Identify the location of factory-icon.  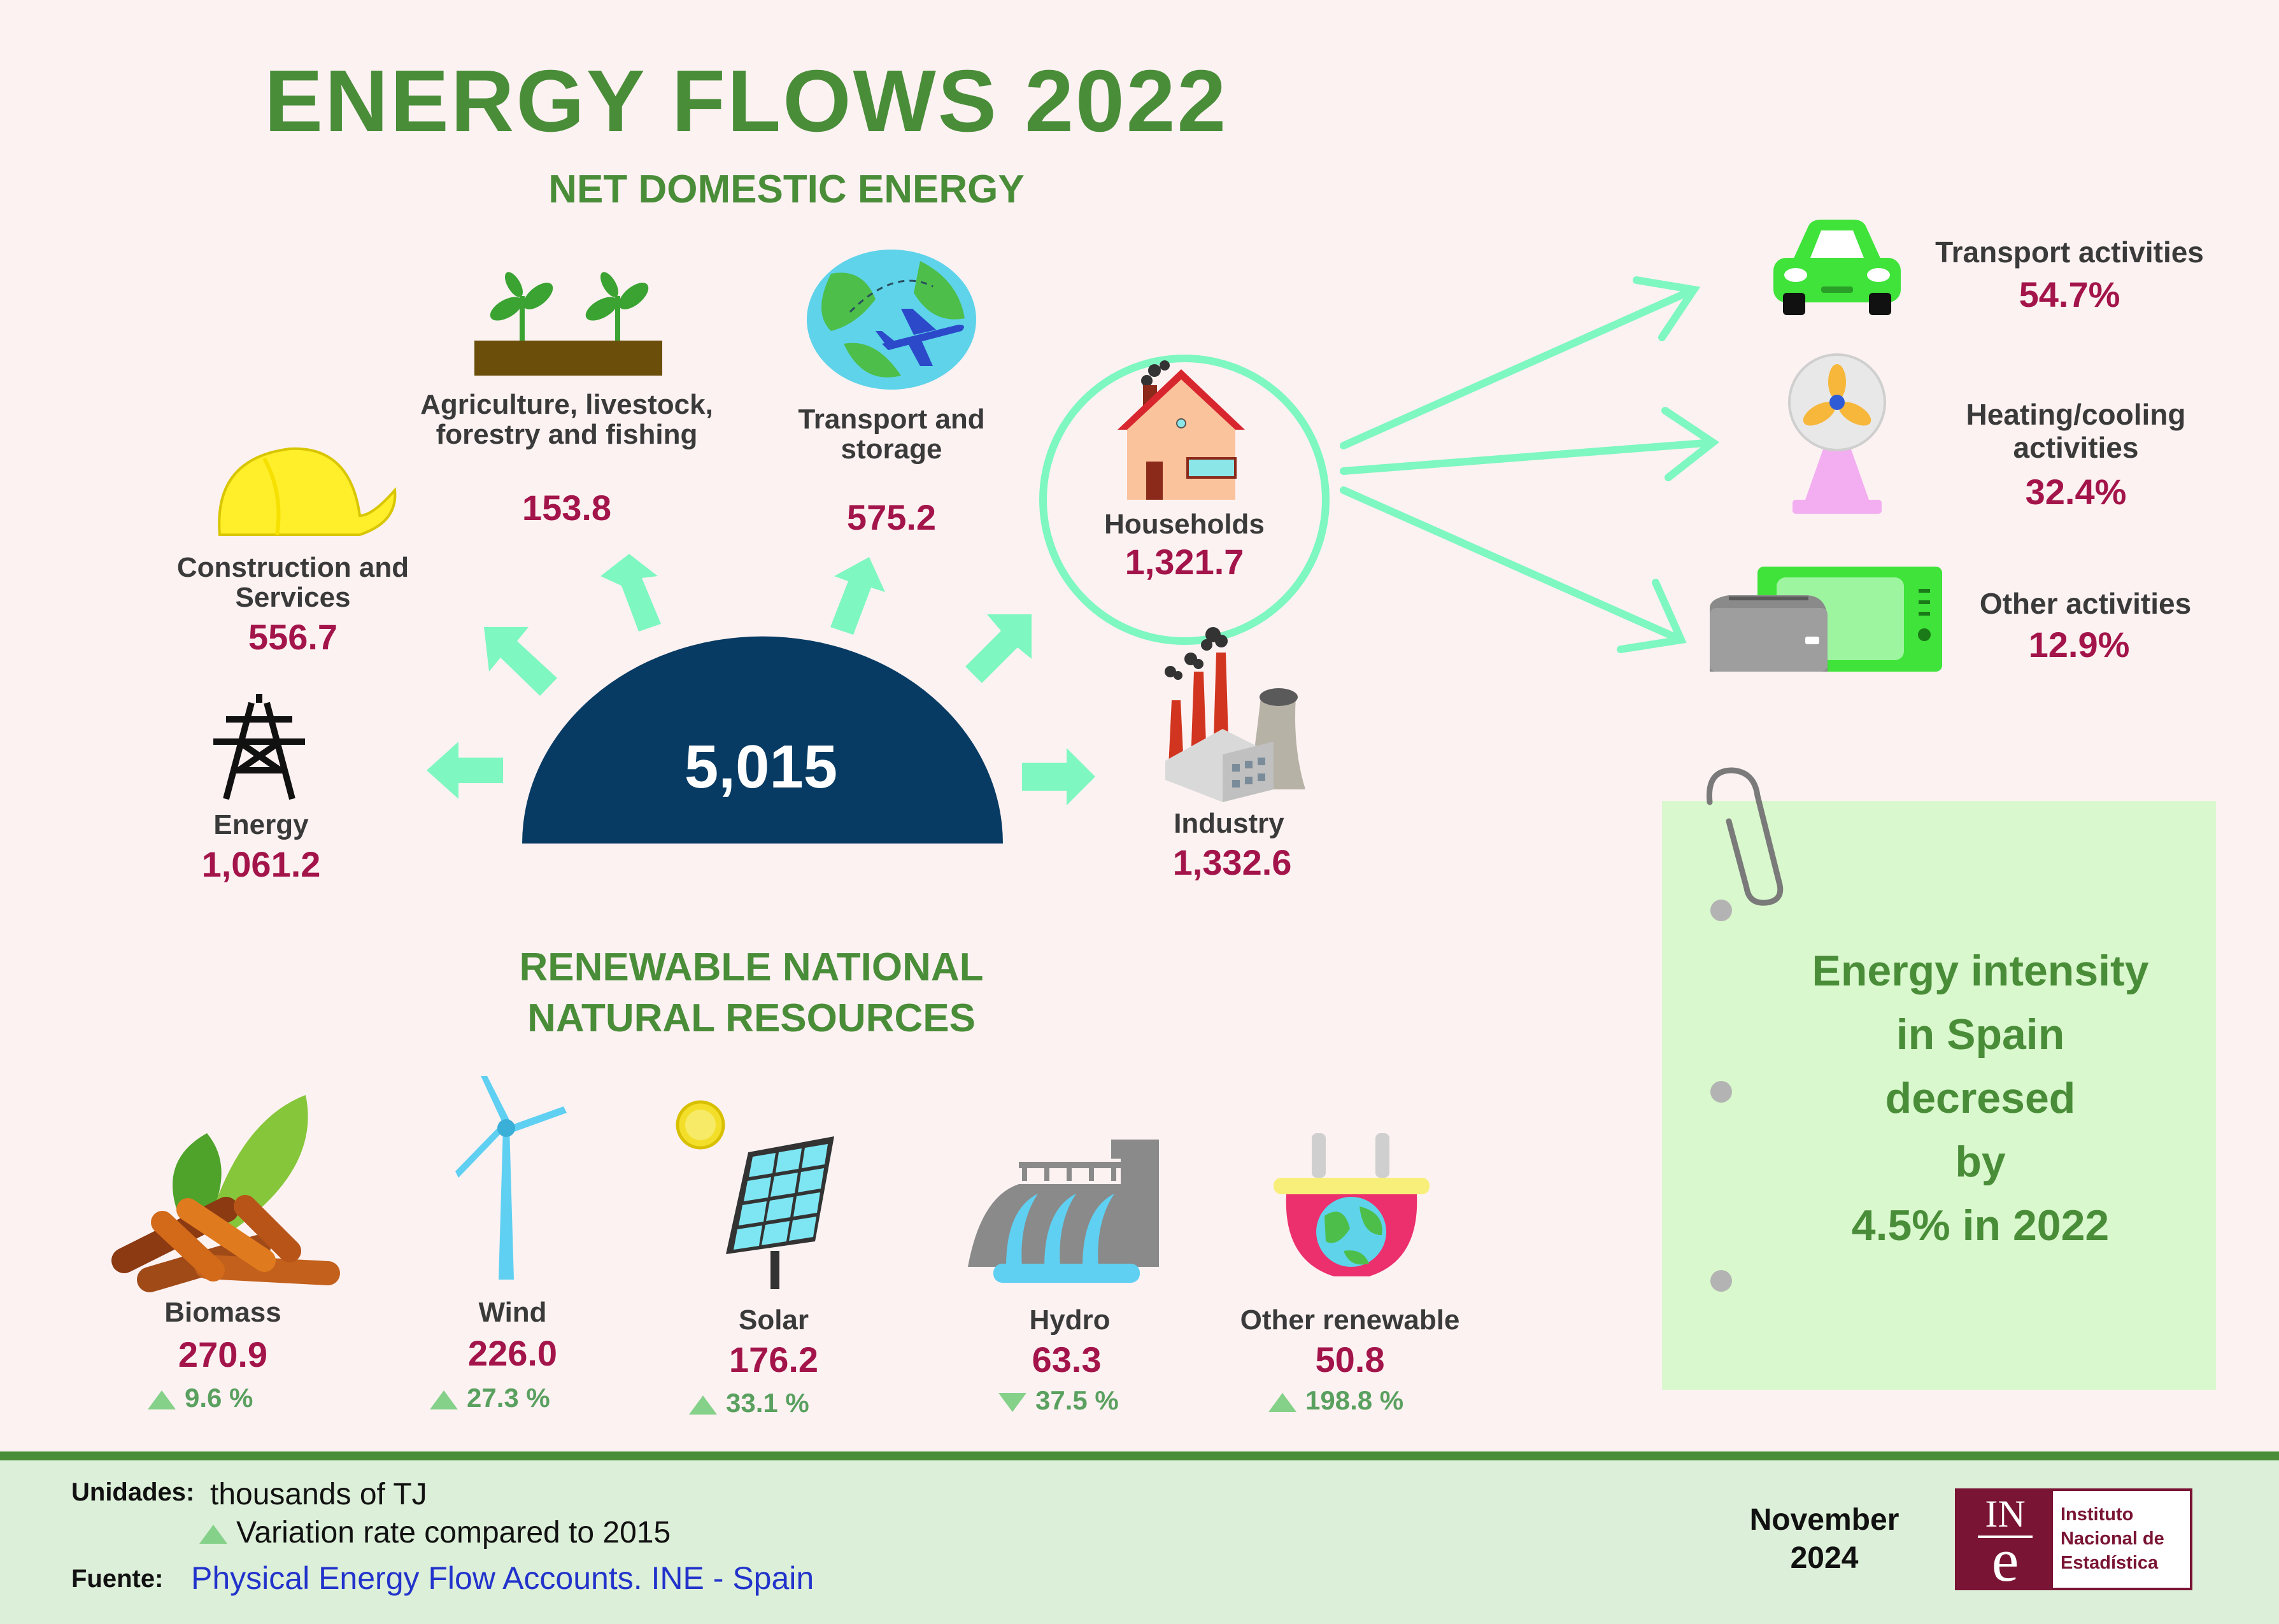
(1235, 714).